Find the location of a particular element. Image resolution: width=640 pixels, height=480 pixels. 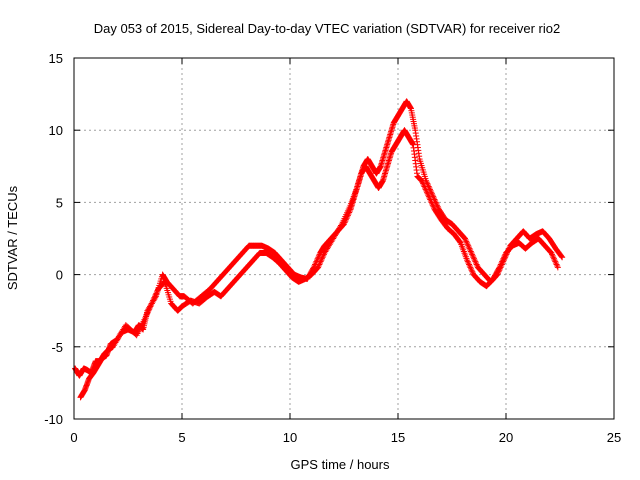

y-tick-label: -5 is located at coordinates (57, 347).